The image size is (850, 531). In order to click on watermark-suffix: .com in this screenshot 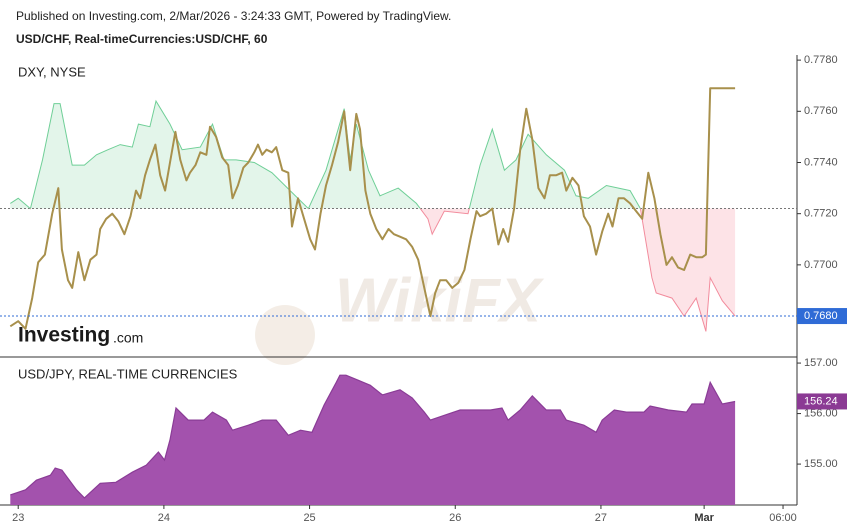, I will do `click(128, 338)`.